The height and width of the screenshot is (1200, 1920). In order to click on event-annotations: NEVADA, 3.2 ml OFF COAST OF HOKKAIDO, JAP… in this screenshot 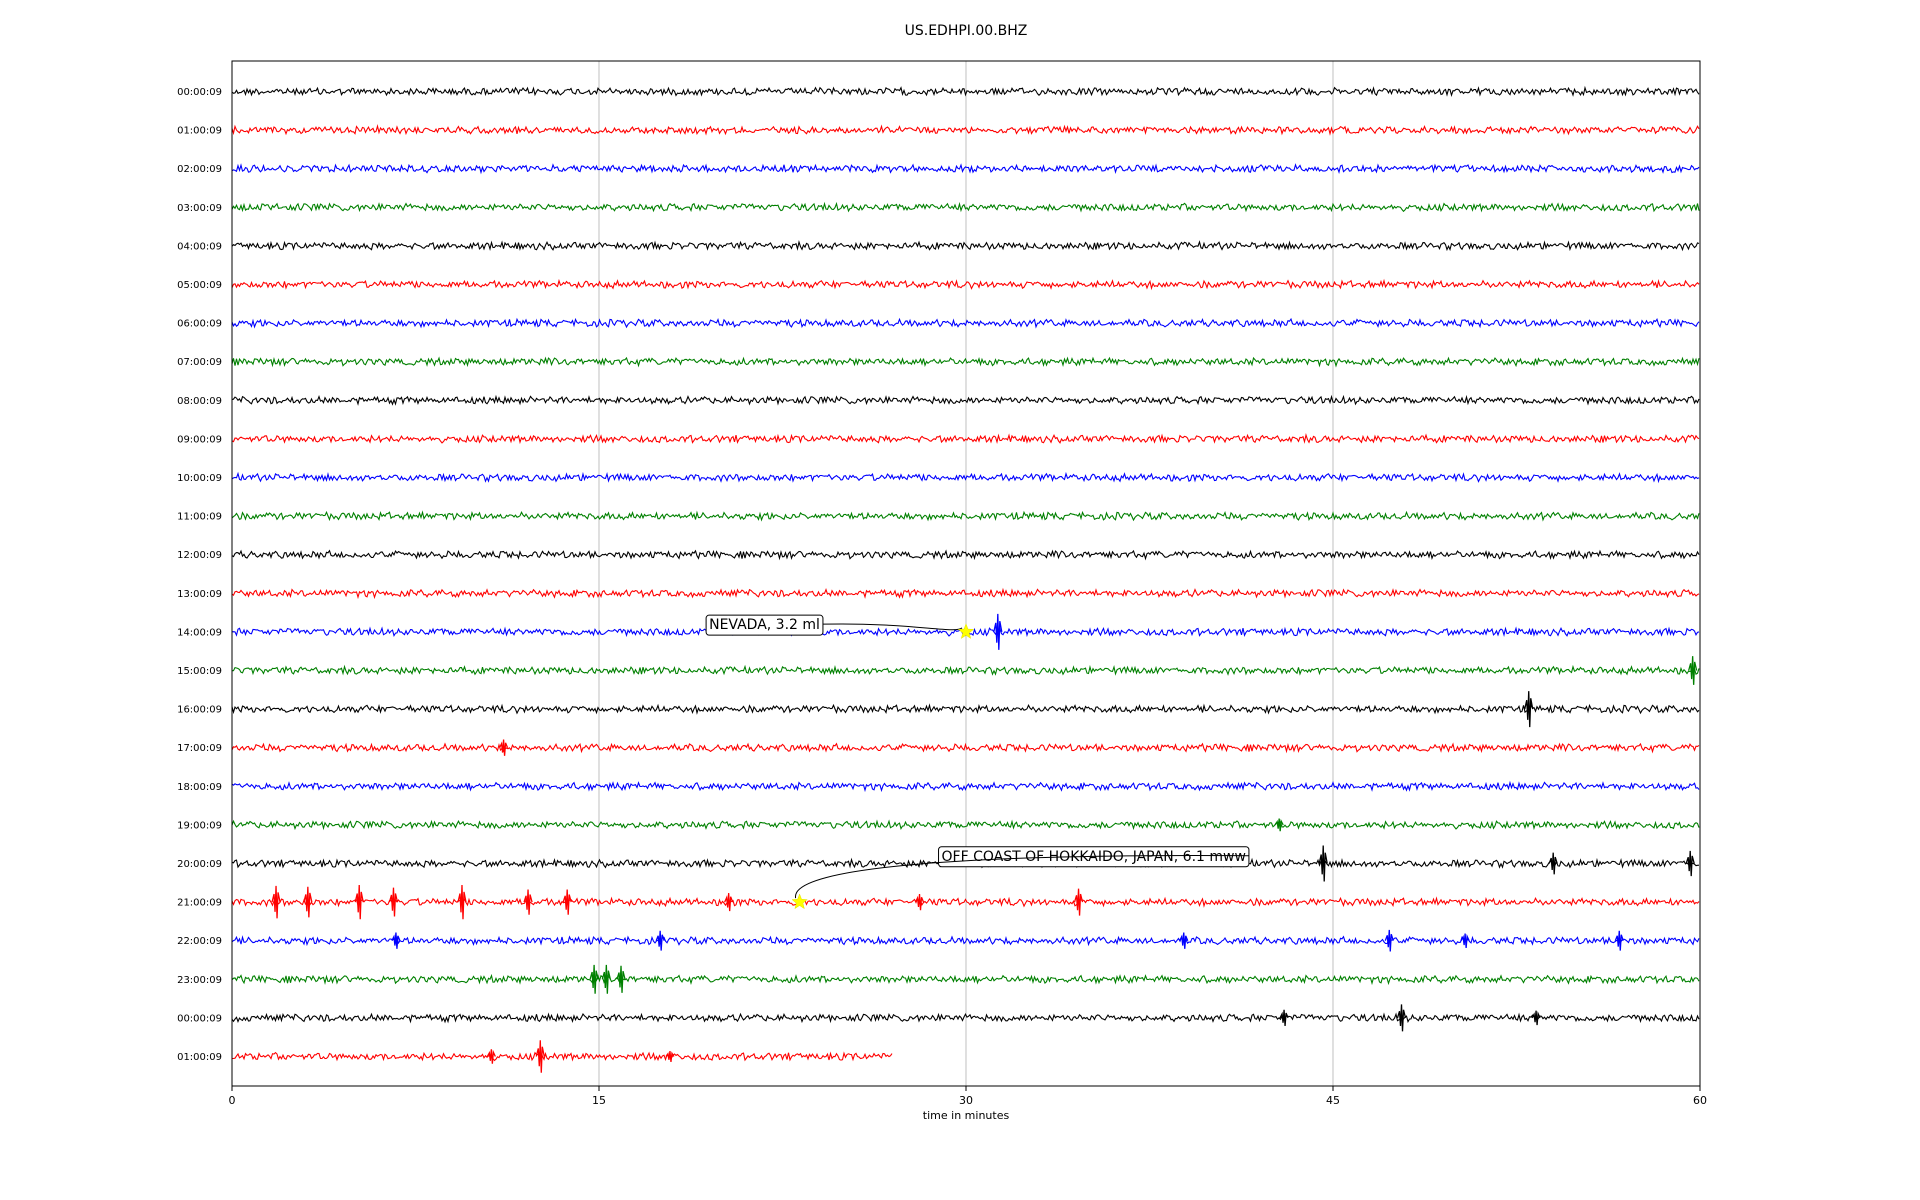, I will do `click(977, 762)`.